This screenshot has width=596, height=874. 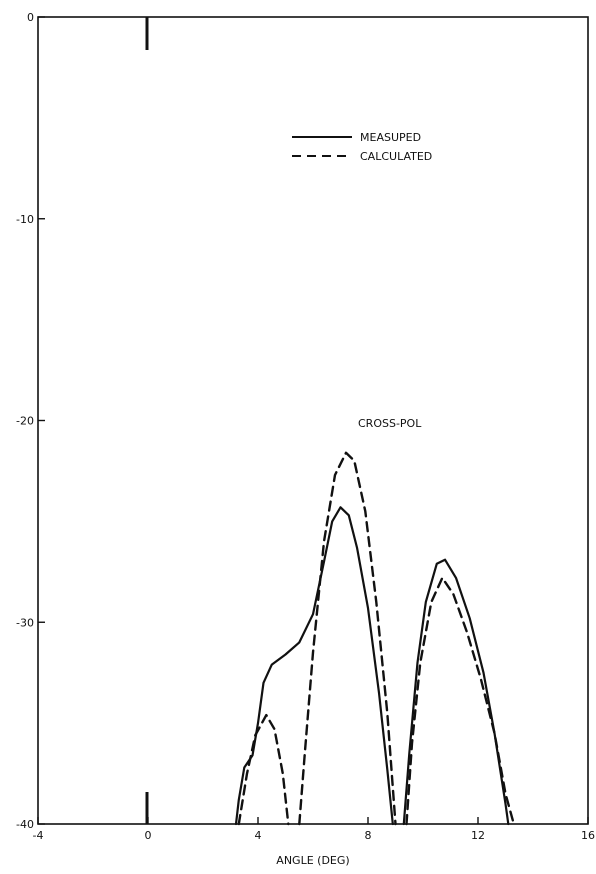 I want to click on legend: MEASUPED CALCULATED, so click(x=362, y=147).